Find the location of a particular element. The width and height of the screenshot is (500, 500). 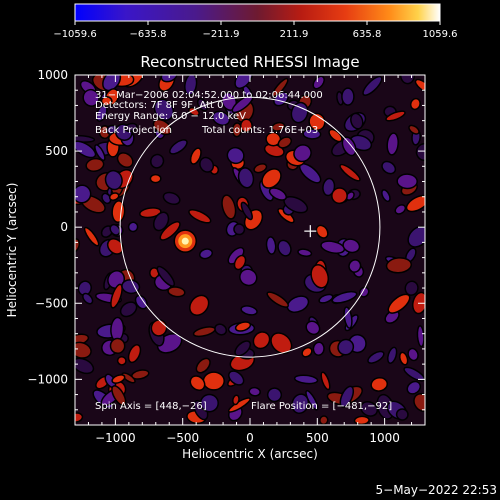

colorbar-ticks: −1059.6 −635.8 −211.9 211.9 635.8 1059.6 is located at coordinates (255, 30).